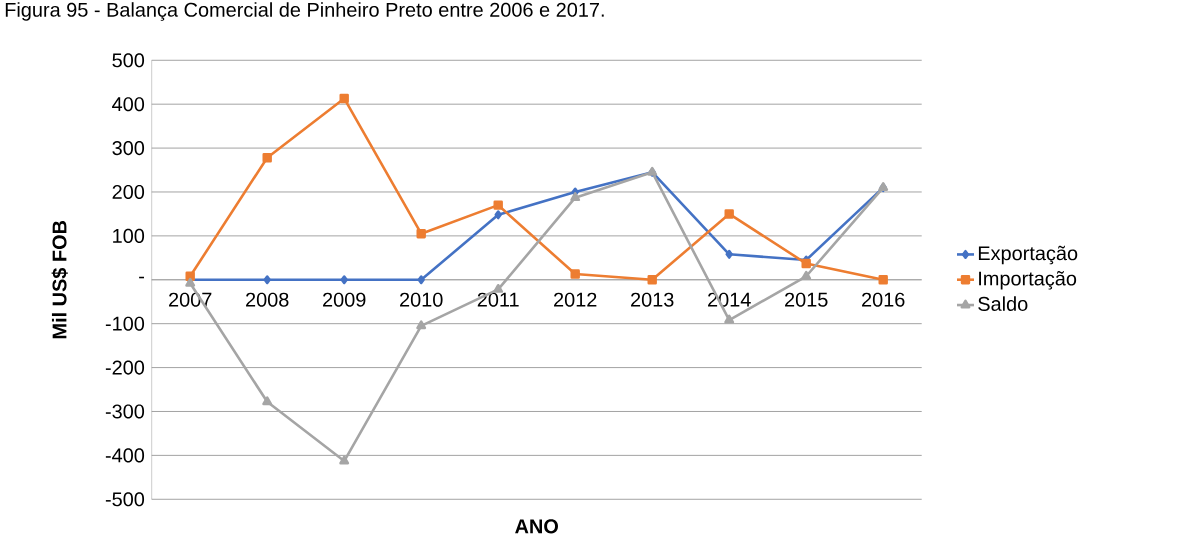 The height and width of the screenshot is (541, 1179). I want to click on x-tick-label: 2013, so click(652, 299).